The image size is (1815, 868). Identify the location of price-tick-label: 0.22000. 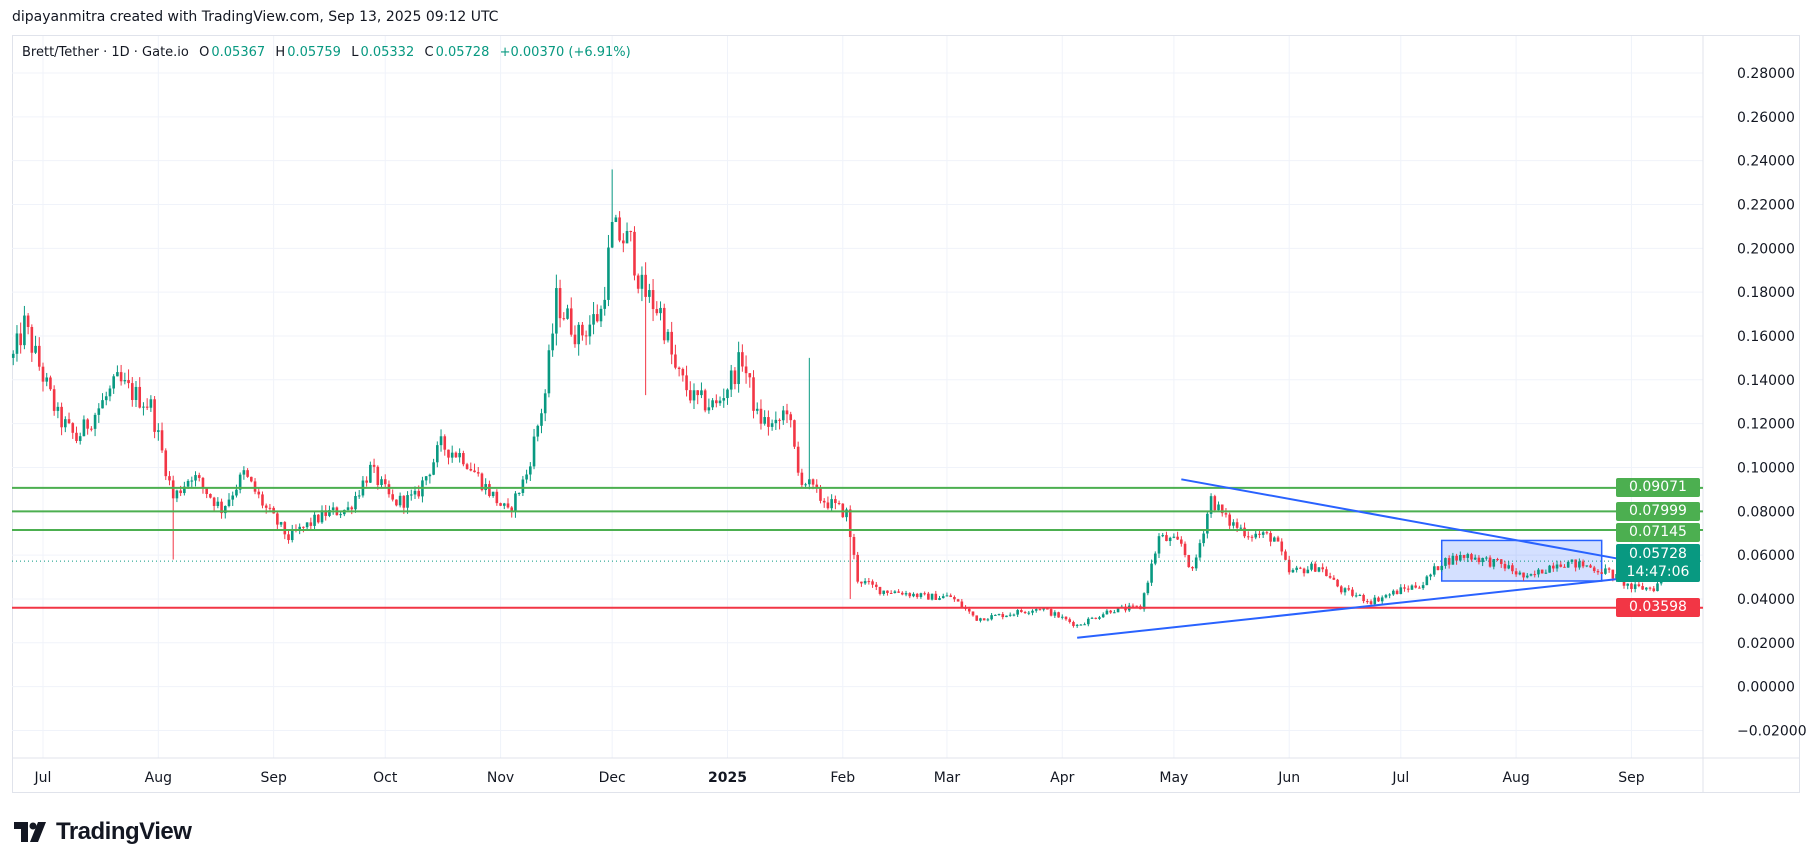
(1766, 205).